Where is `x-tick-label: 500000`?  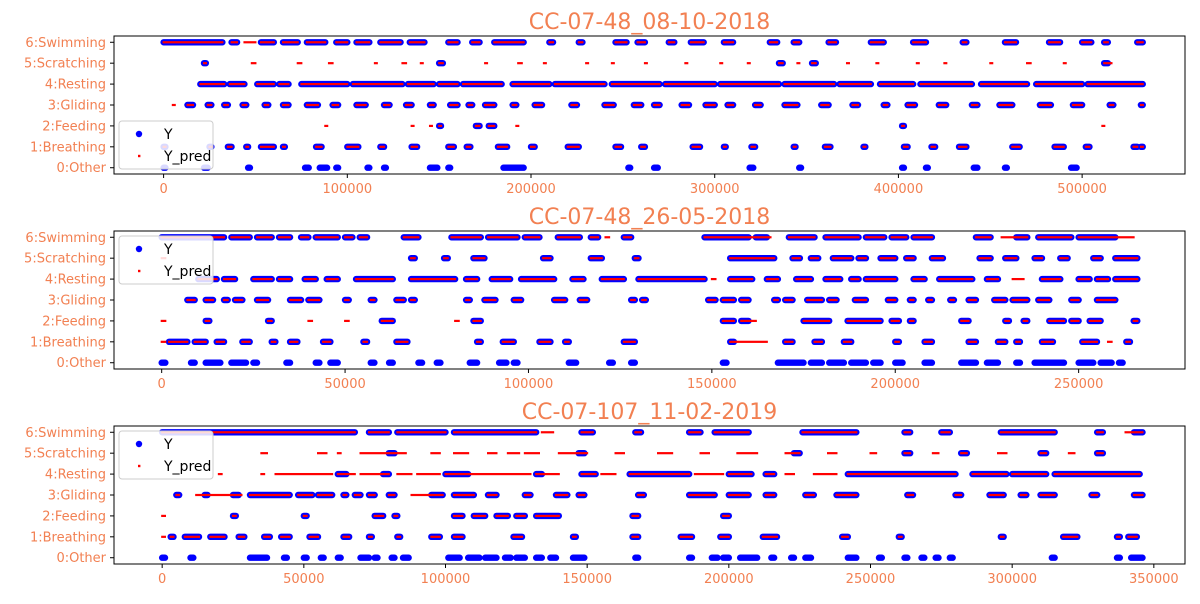
x-tick-label: 500000 is located at coordinates (1082, 189).